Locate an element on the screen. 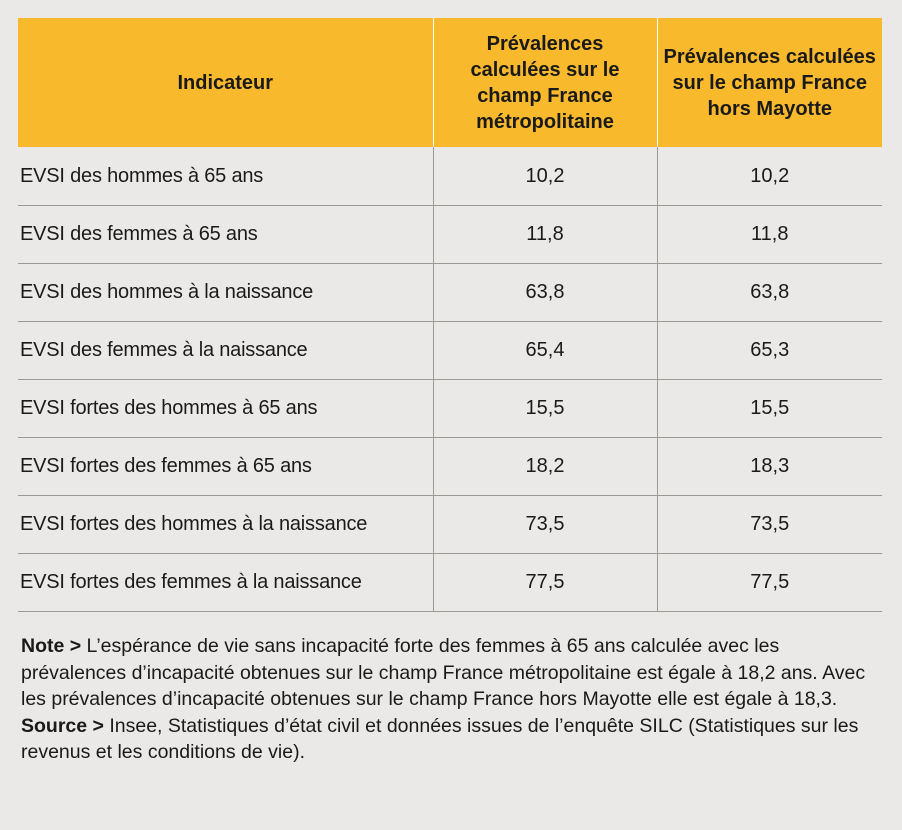 The width and height of the screenshot is (902, 830). value-metro: 77,5 is located at coordinates (544, 582).